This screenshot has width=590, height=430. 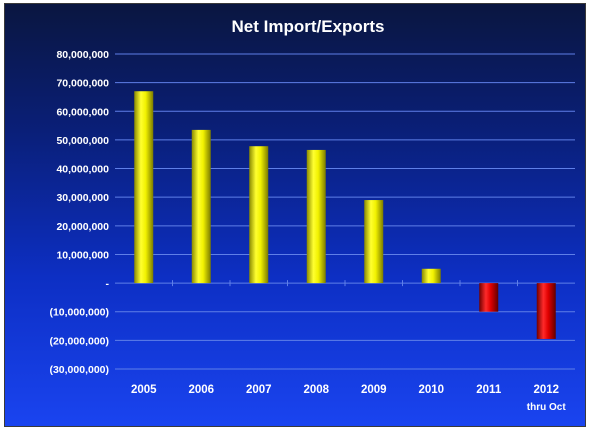 I want to click on y-tick-label: (30,000,000), so click(x=79, y=370).